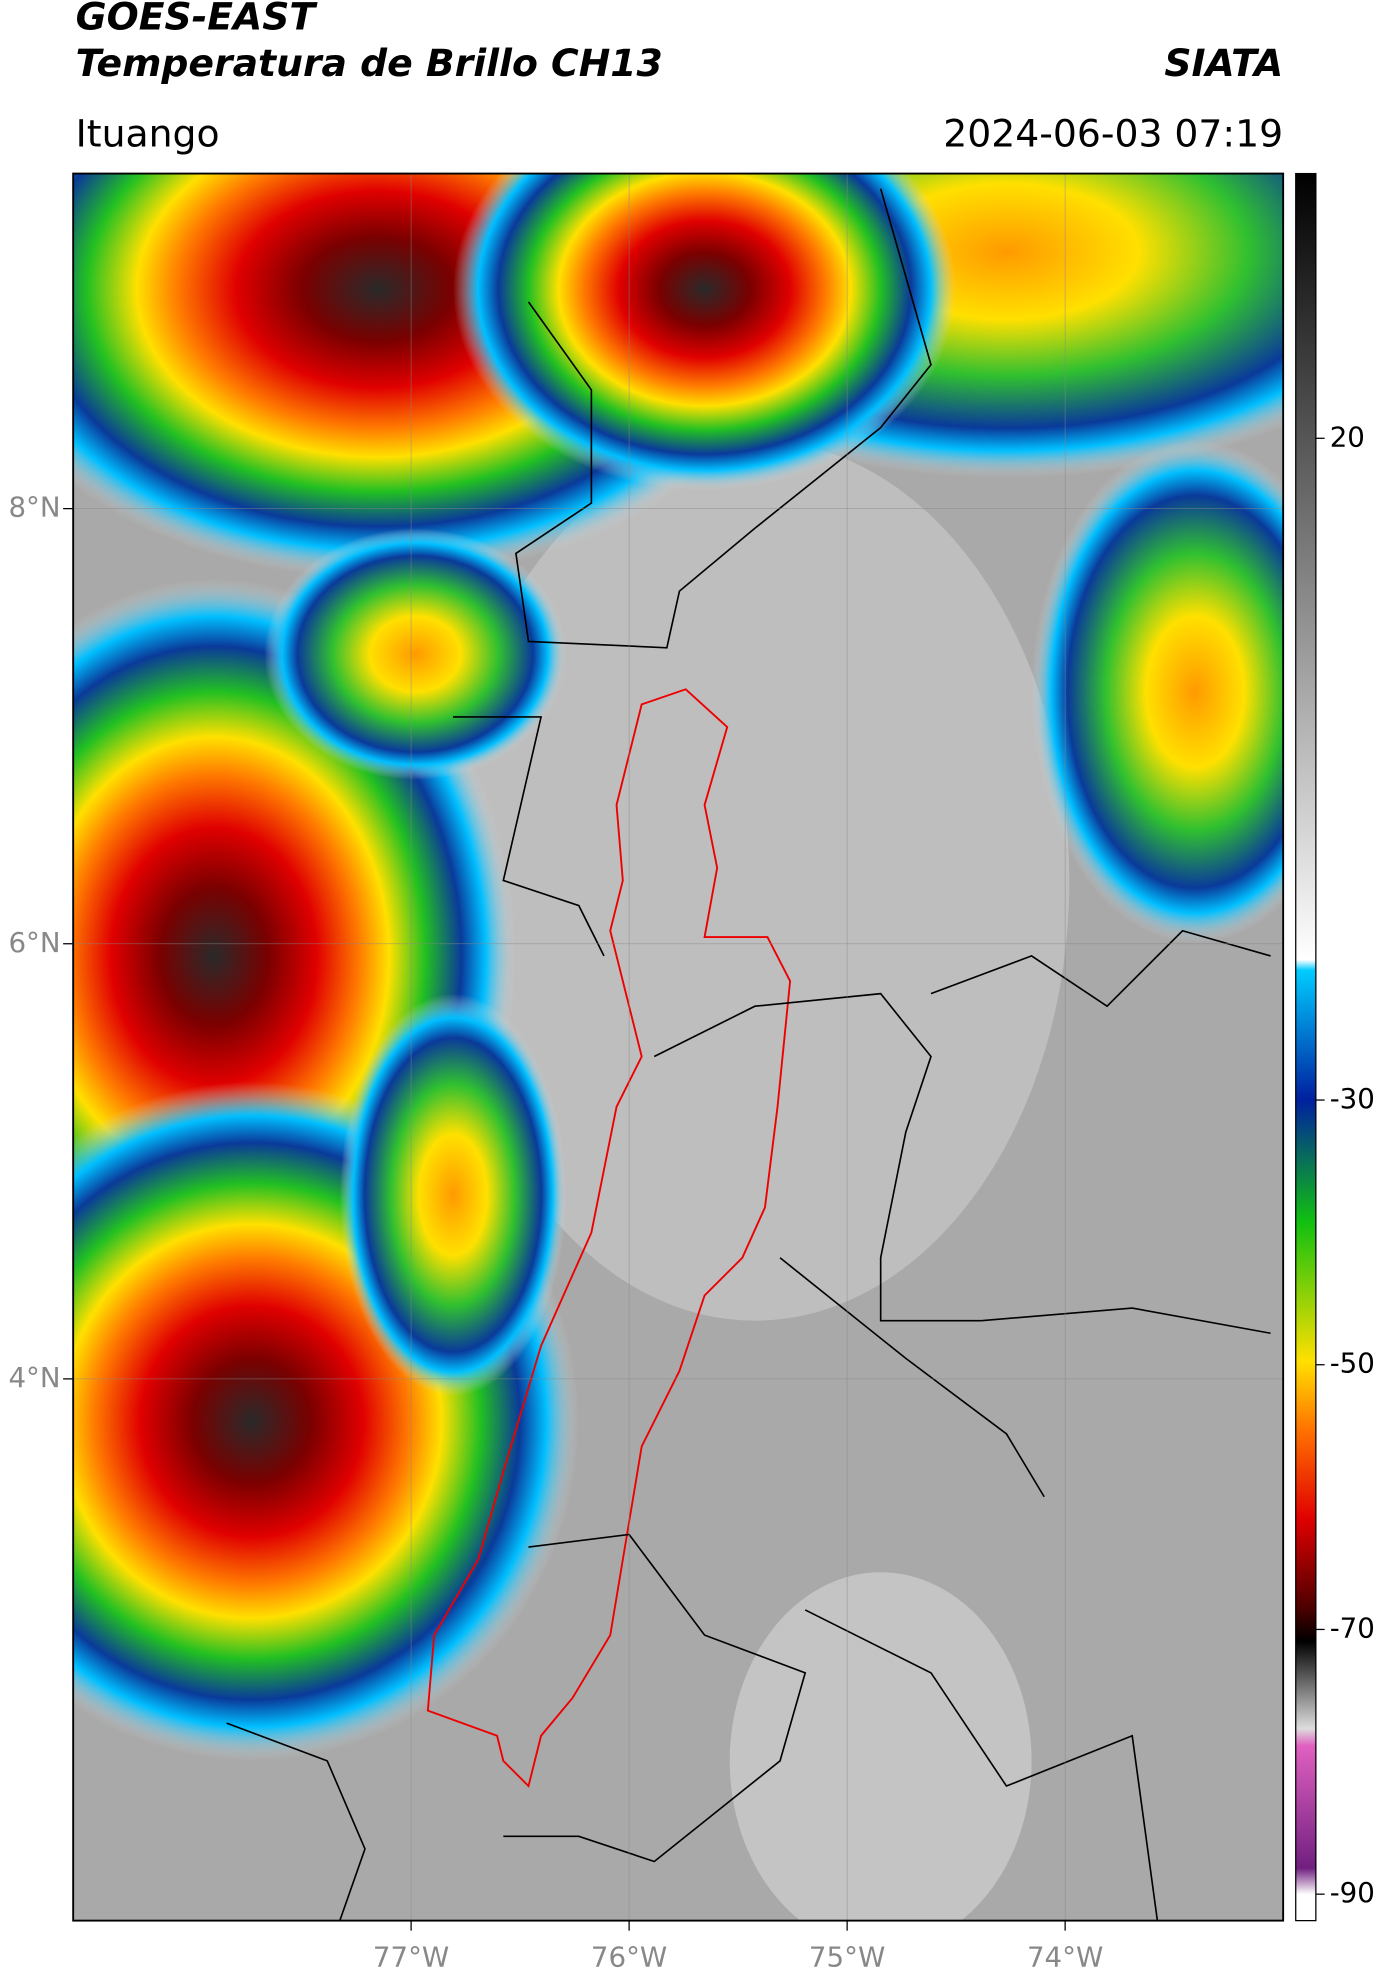  What do you see at coordinates (34, 1377) in the screenshot?
I see `y-tick-label: 4°N` at bounding box center [34, 1377].